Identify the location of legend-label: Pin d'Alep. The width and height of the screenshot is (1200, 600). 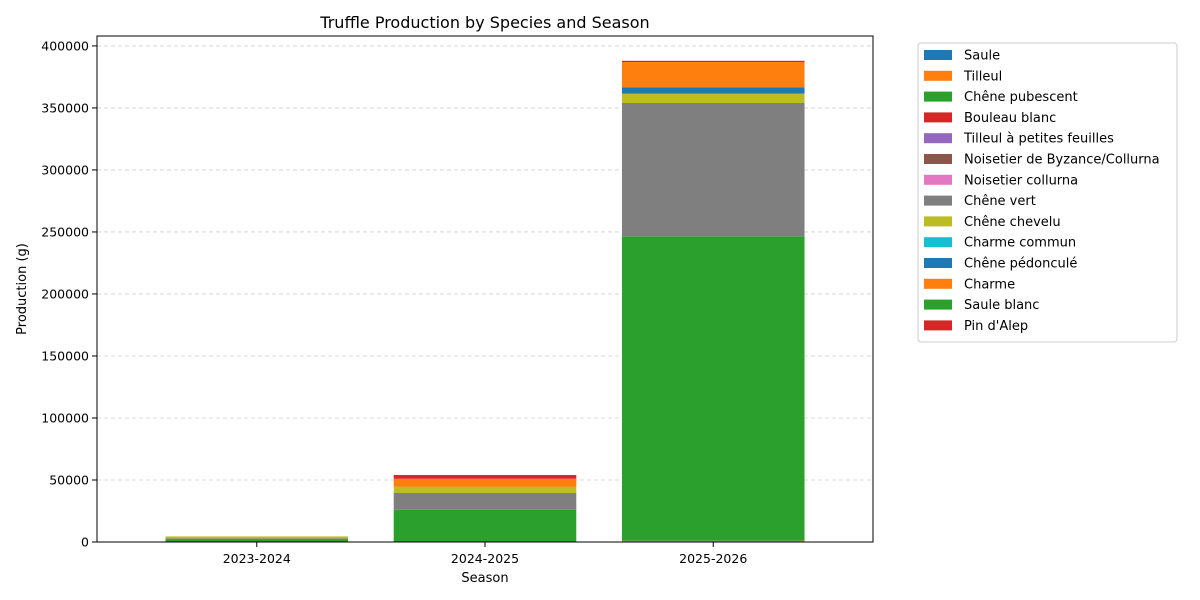
(996, 326).